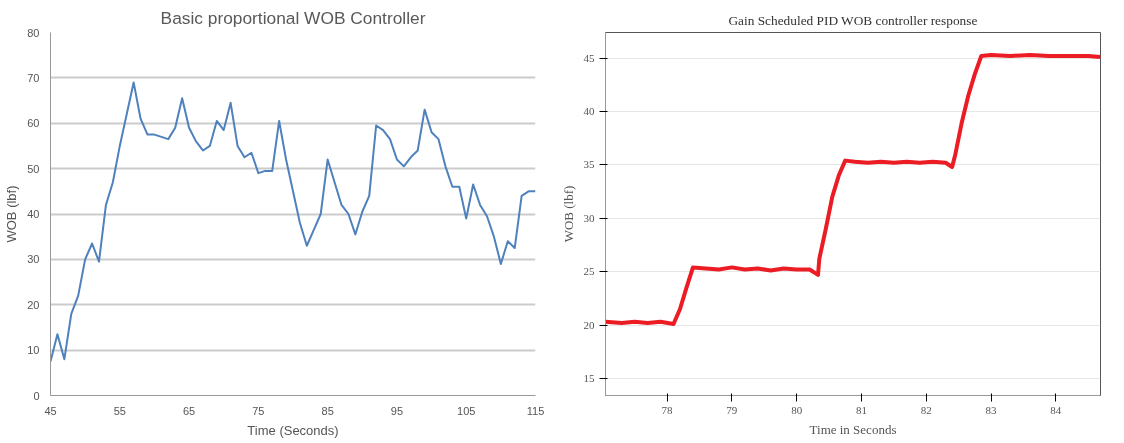 This screenshot has height=443, width=1124. I want to click on x-axis-title: Time (Seconds), so click(293, 430).